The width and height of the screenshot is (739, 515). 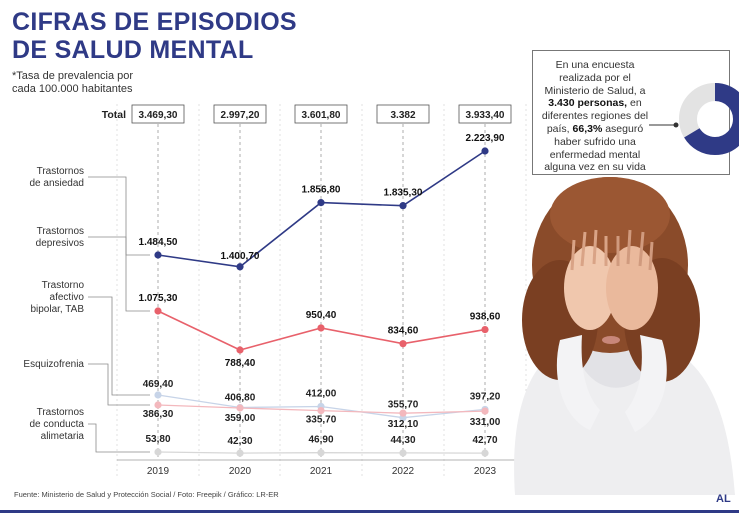 What do you see at coordinates (158, 471) in the screenshot?
I see `x-tick-0: 2019` at bounding box center [158, 471].